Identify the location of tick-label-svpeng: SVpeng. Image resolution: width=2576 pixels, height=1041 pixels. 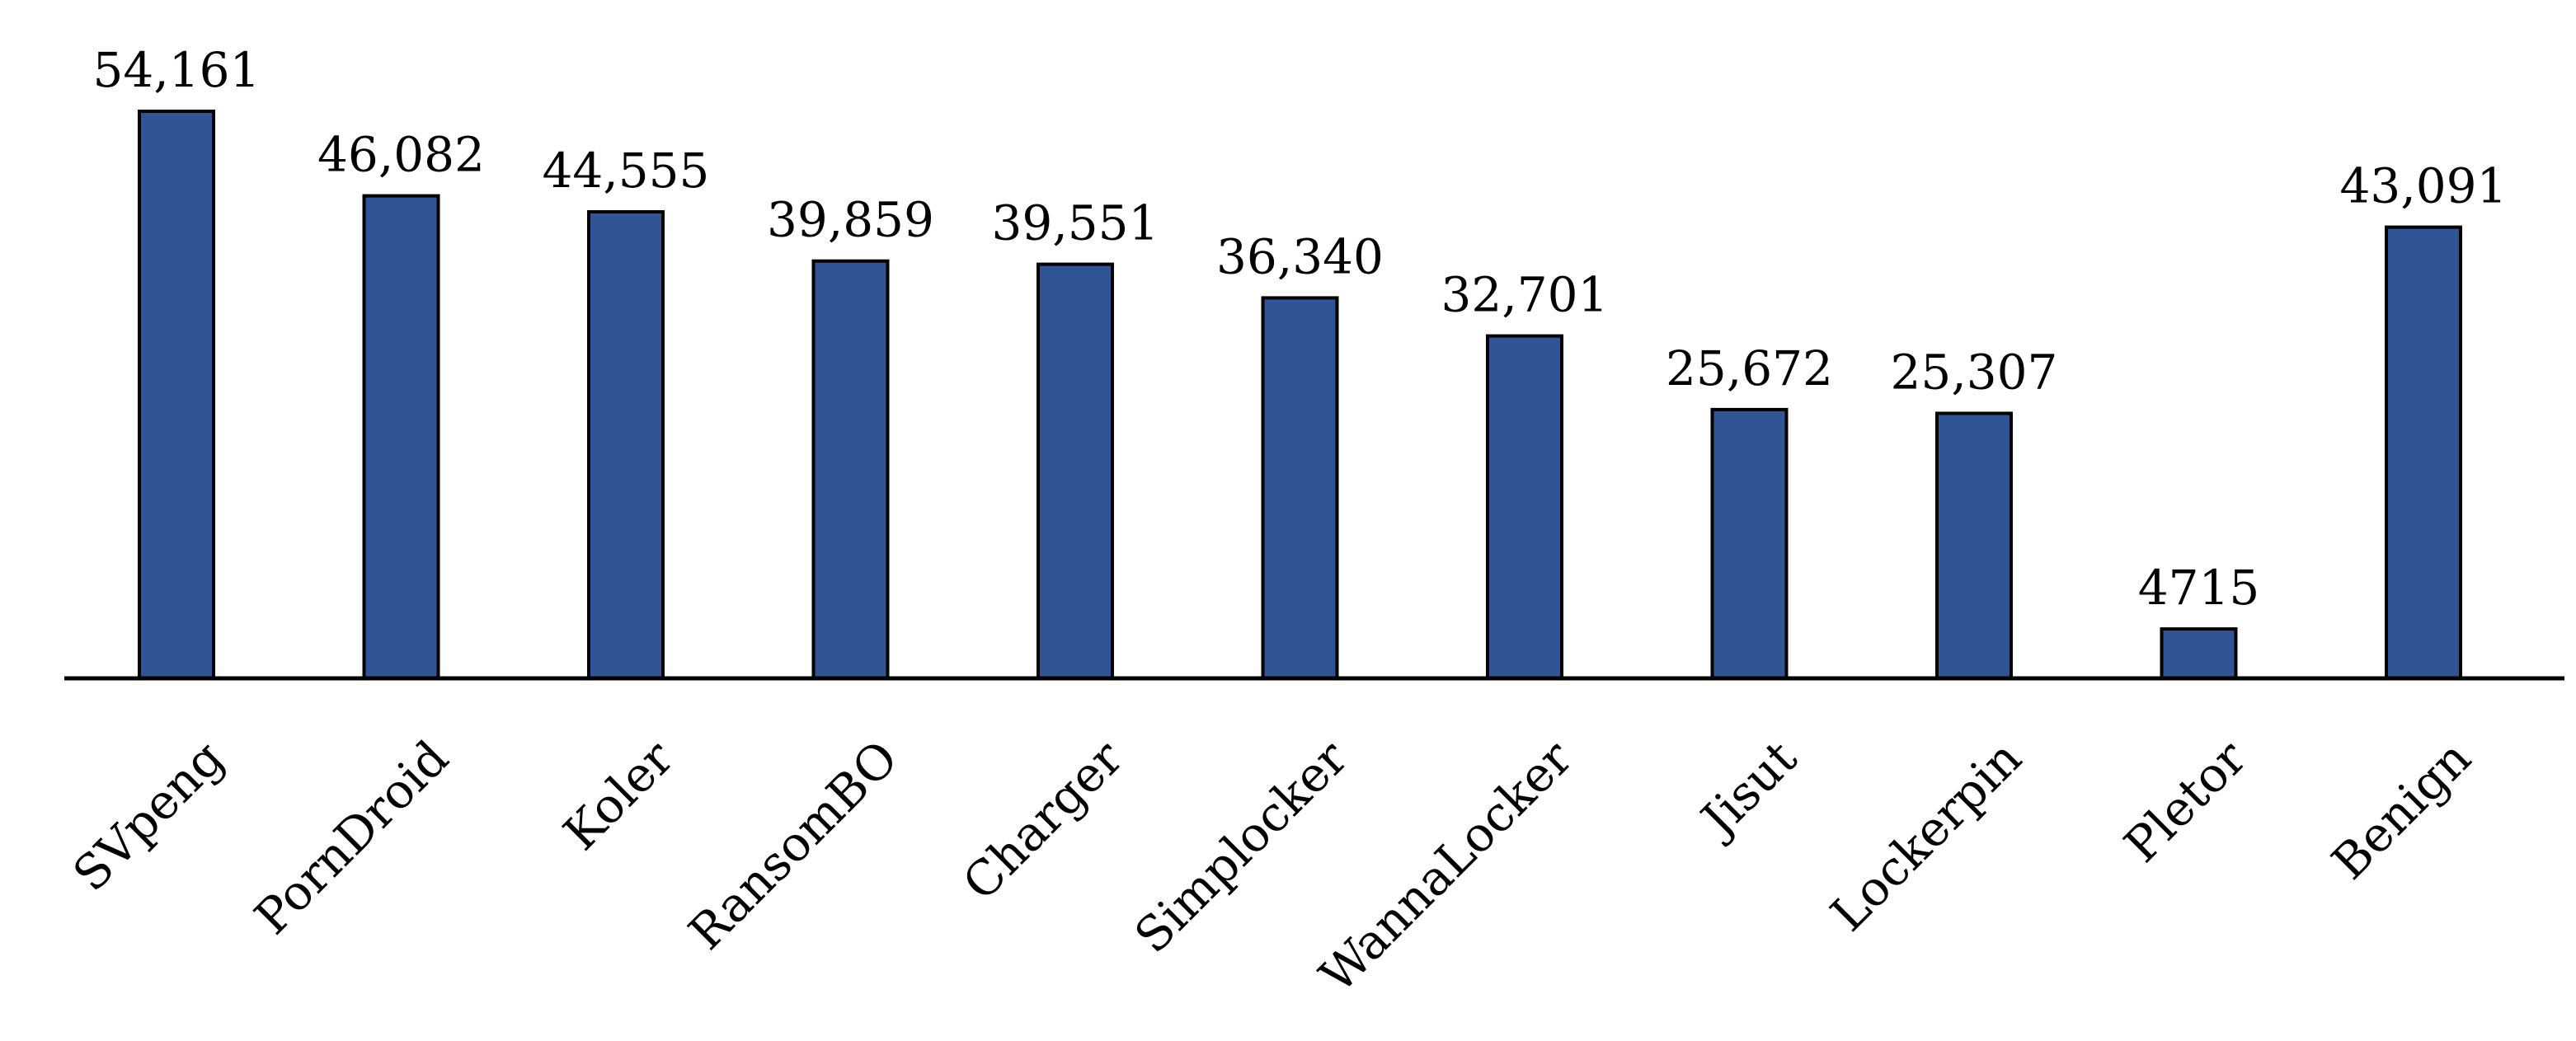
(148, 815).